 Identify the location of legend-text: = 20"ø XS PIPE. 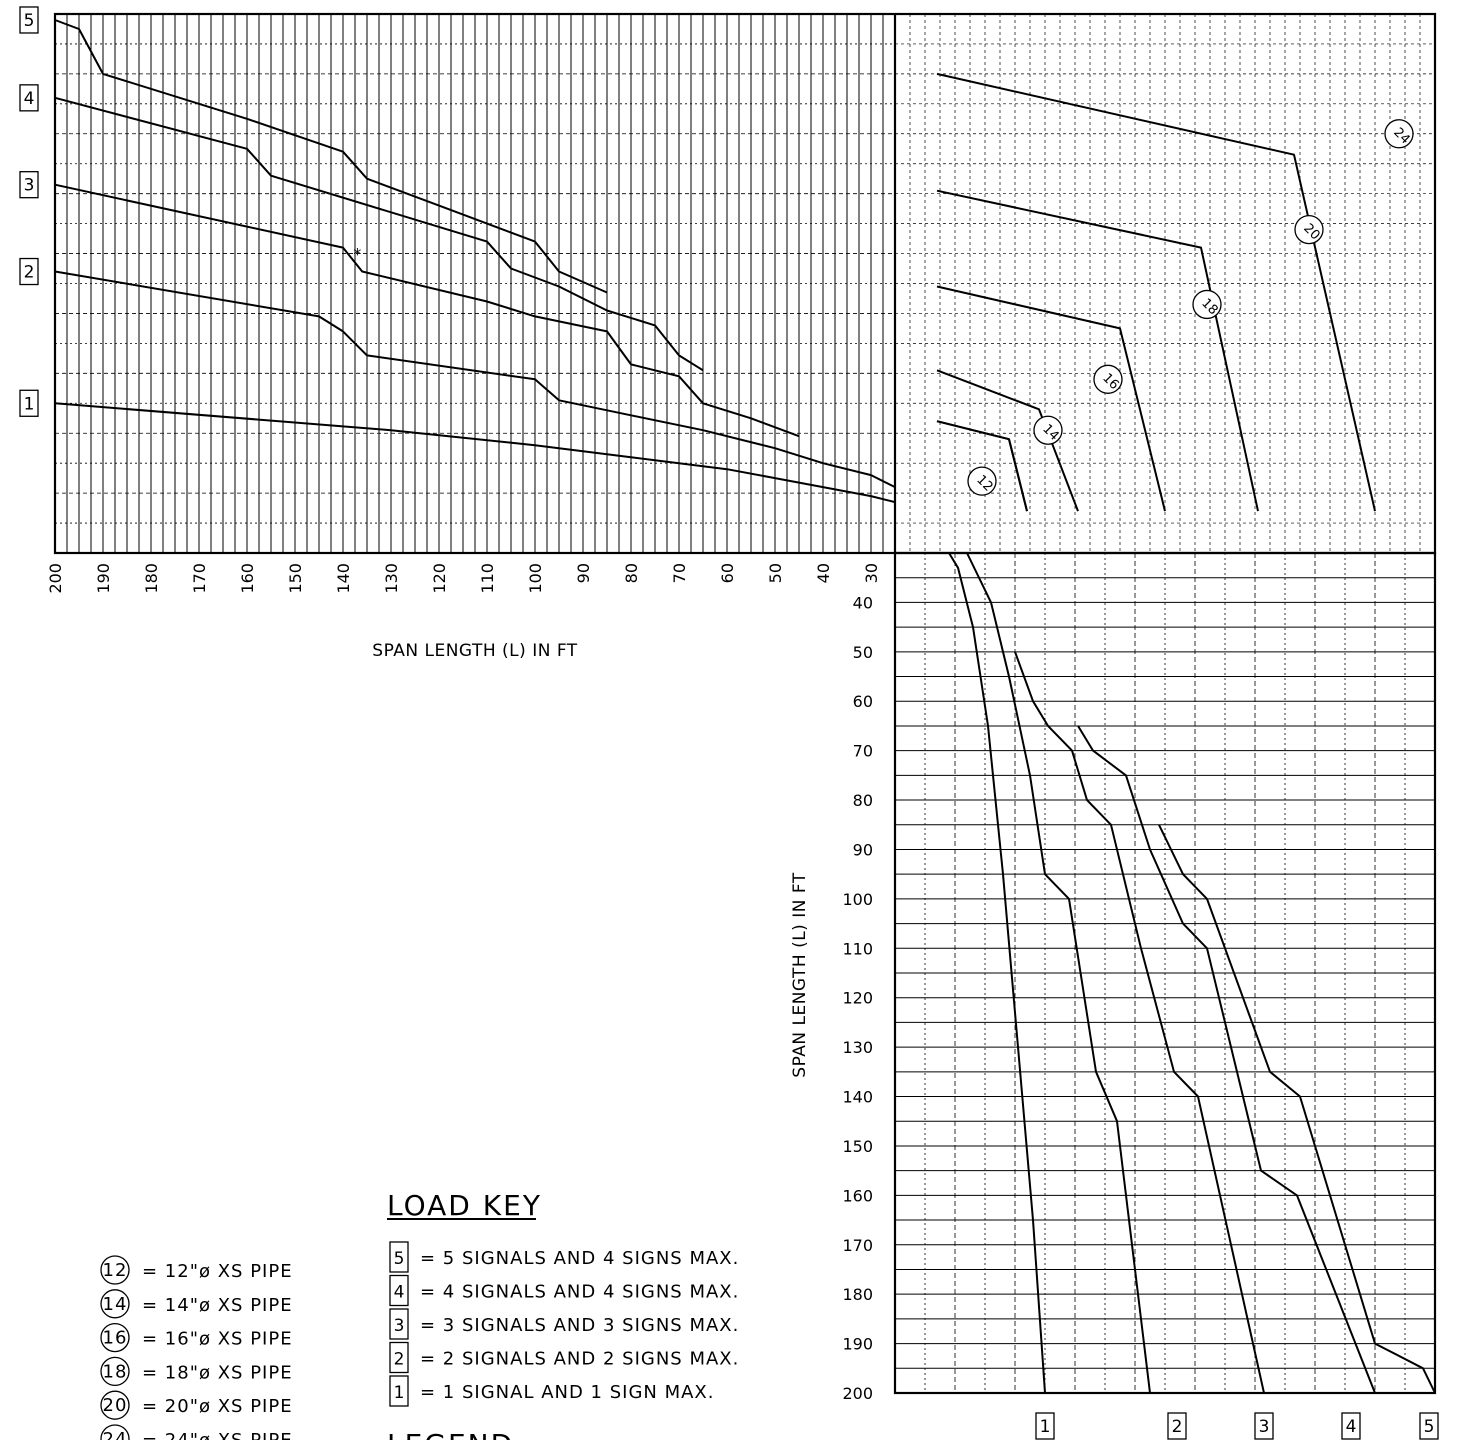
(217, 1406).